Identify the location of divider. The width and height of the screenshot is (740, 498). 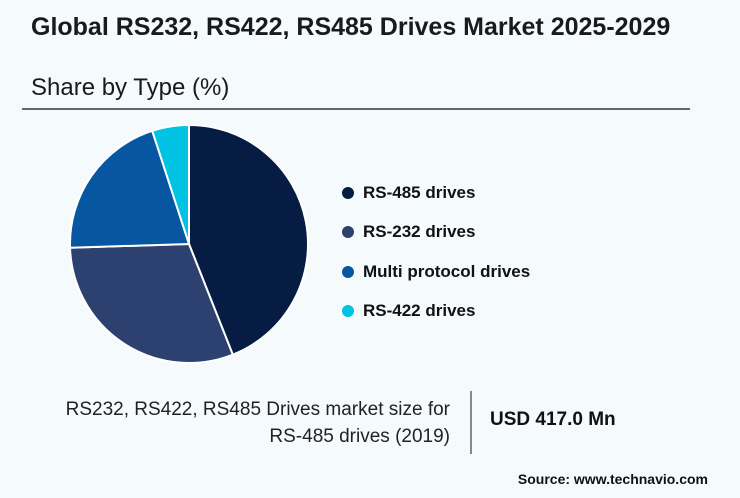
(356, 109).